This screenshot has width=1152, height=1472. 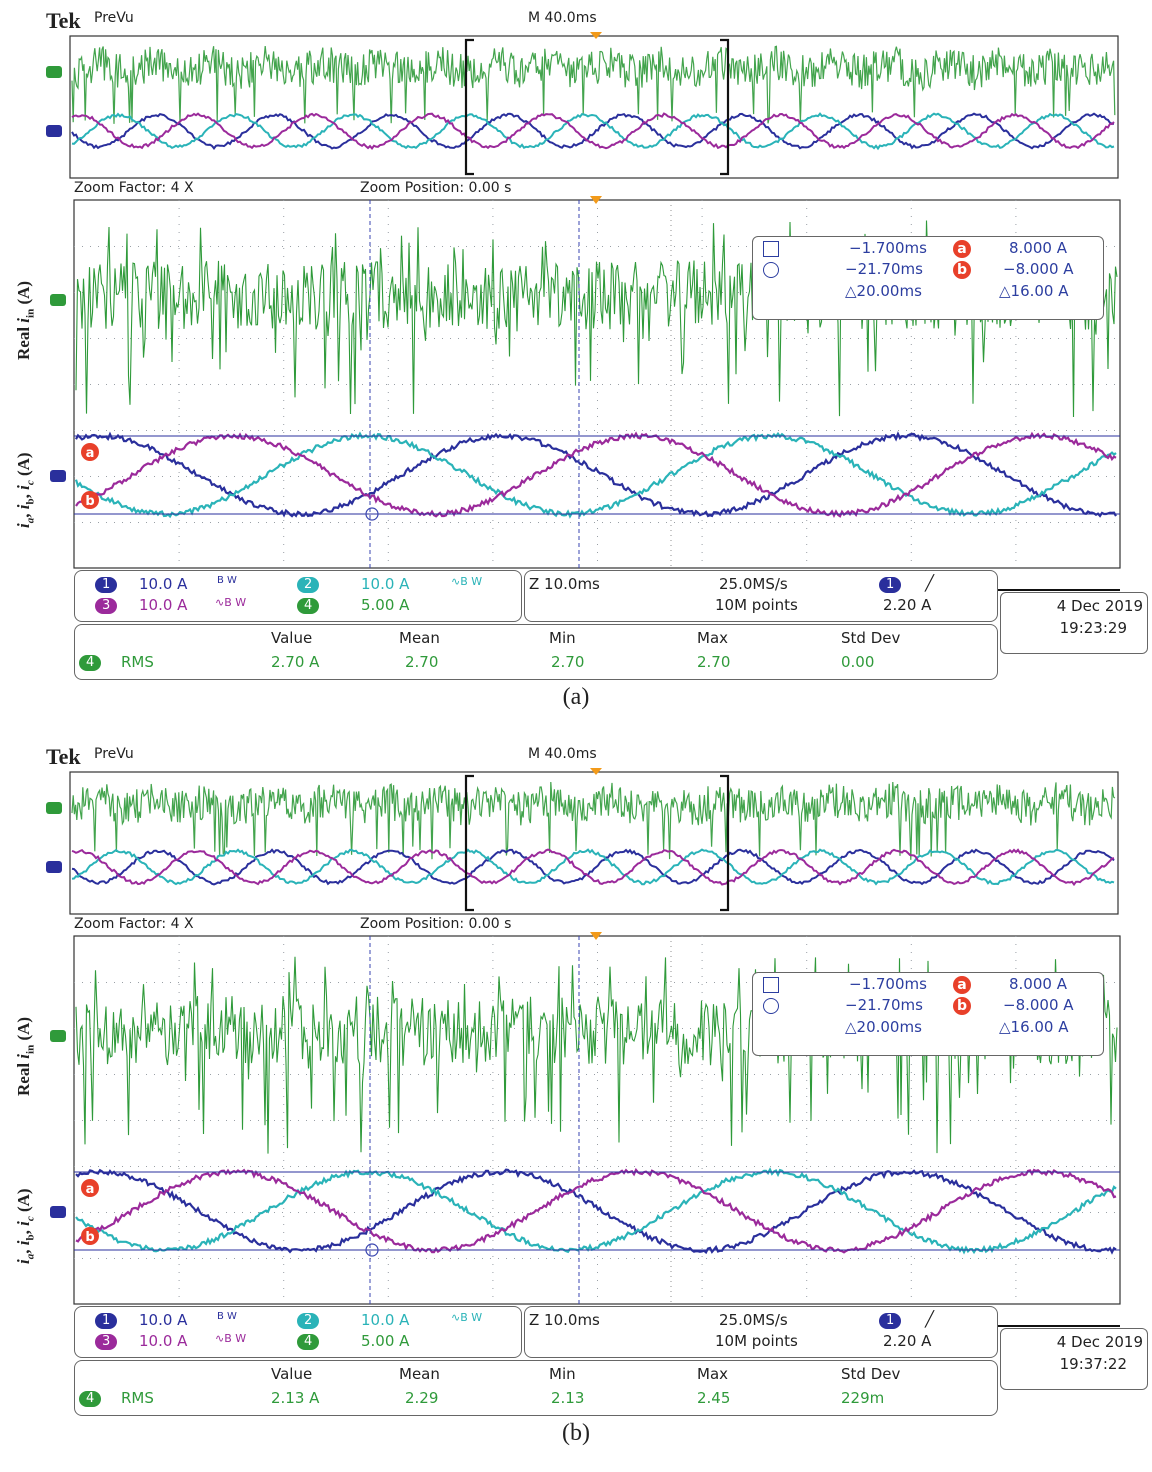 I want to click on clock-time: 19:23:29, so click(x=1093, y=628).